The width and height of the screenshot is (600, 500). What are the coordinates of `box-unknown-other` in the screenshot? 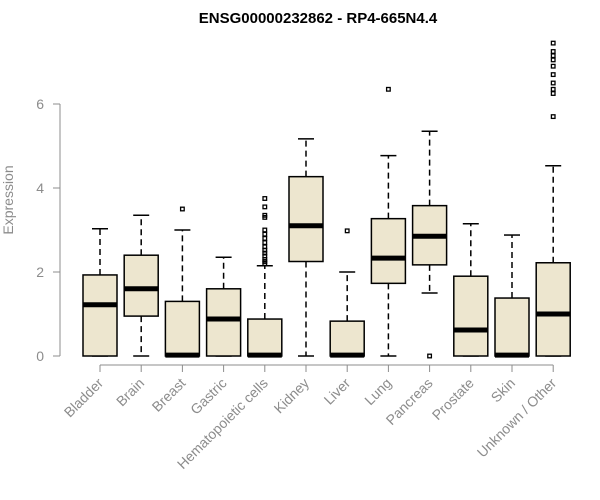 It's located at (553, 198).